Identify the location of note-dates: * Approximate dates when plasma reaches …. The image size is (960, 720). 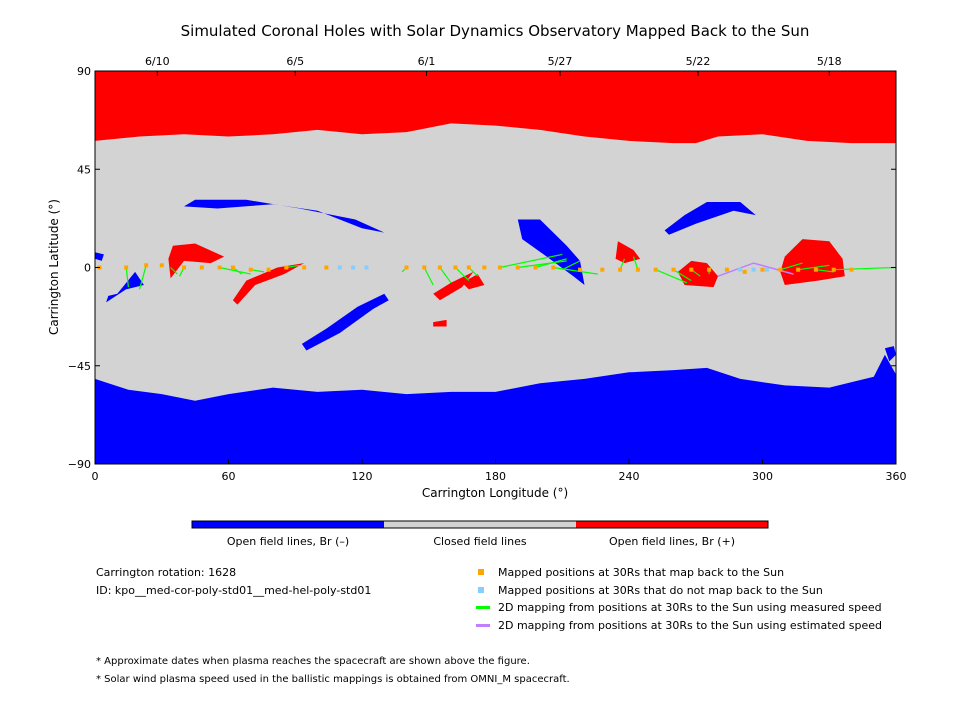
(313, 661).